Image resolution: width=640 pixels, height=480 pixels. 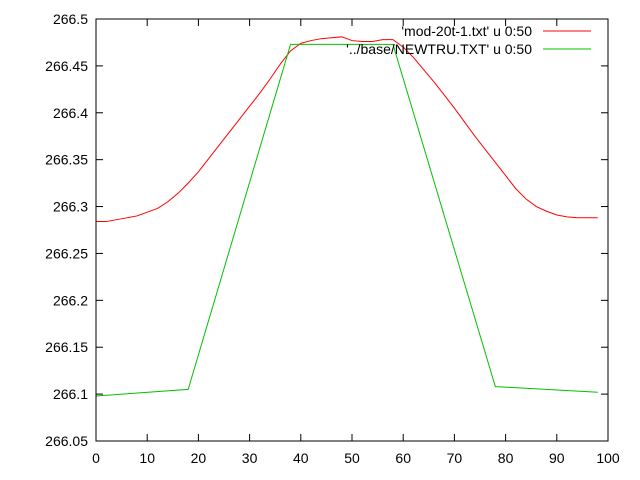 I want to click on y-tick-label: 266.35, so click(x=66, y=160).